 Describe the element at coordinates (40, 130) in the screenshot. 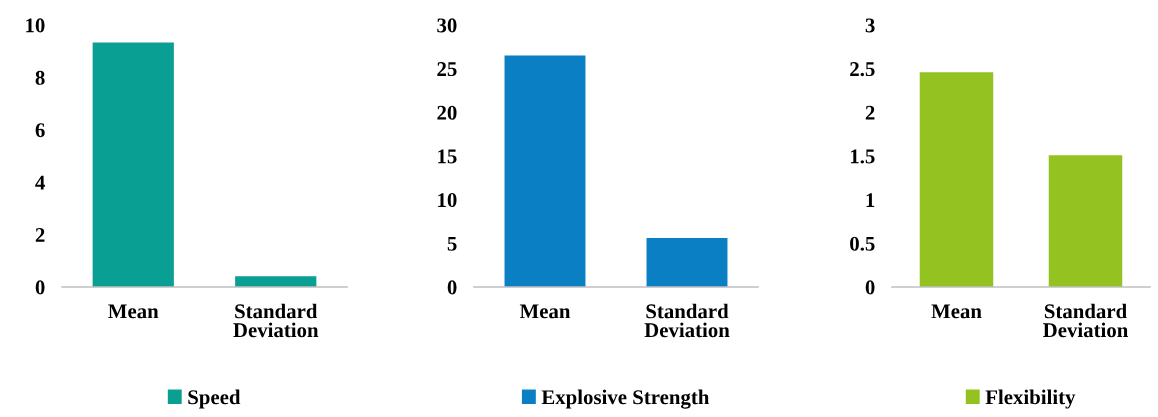

I see `y-tick-label: 6` at that location.